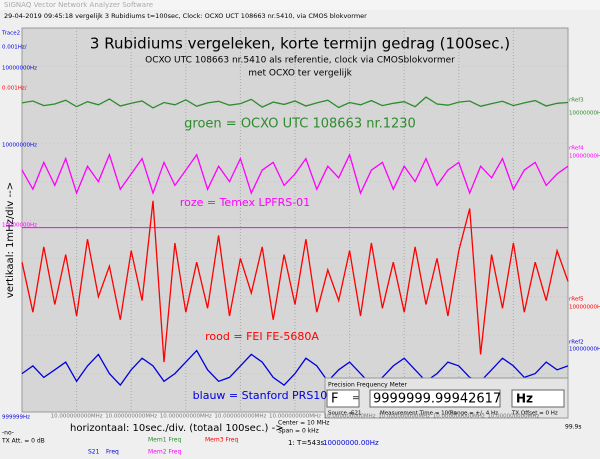 The image size is (600, 459). What do you see at coordinates (10, 240) in the screenshot?
I see `y-axis-label: vertikaal: 1mHz/div -->` at bounding box center [10, 240].